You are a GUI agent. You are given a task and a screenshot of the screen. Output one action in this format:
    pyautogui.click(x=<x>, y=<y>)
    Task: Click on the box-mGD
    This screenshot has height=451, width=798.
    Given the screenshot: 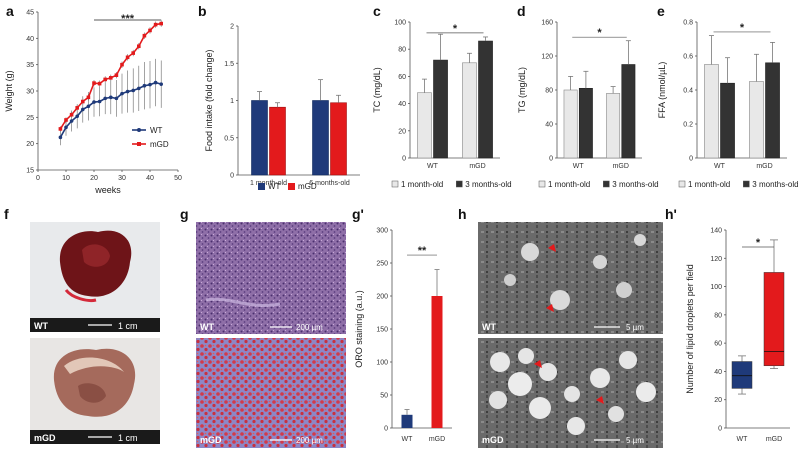 What is the action you would take?
    pyautogui.click(x=774, y=319)
    